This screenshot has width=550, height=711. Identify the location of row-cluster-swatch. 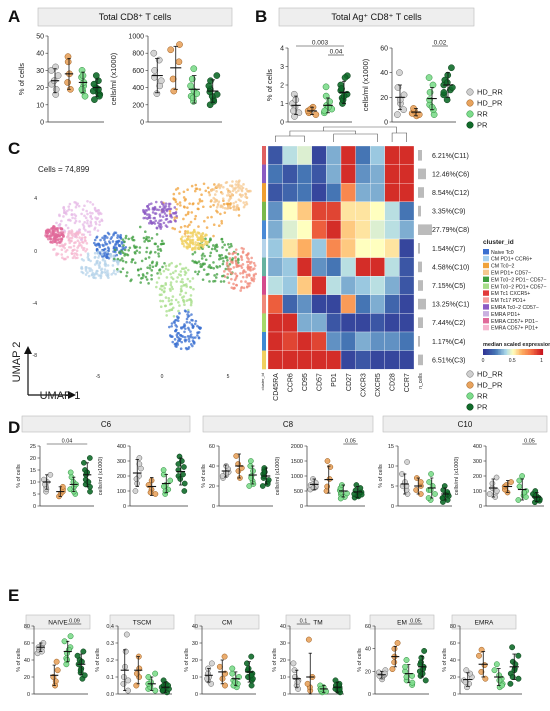
(264, 211).